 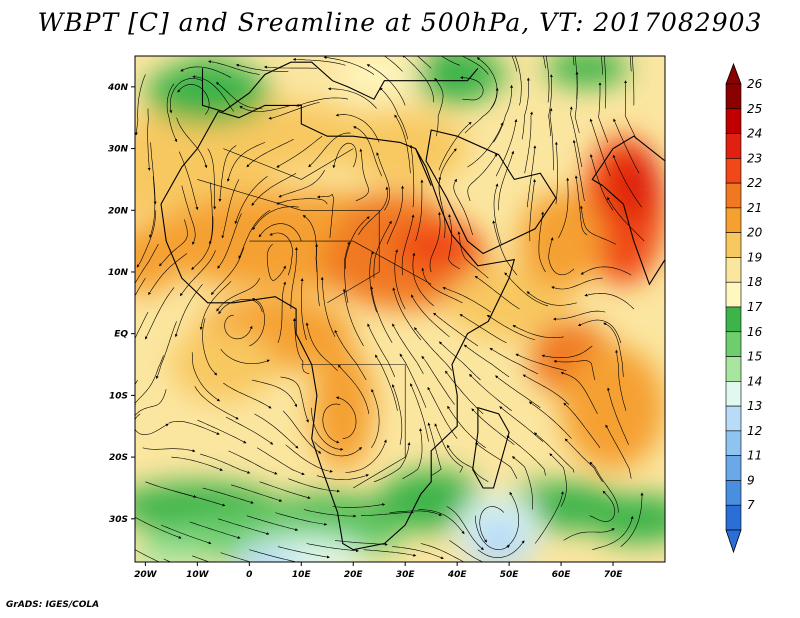 What do you see at coordinates (754, 183) in the screenshot?
I see `colorbar-label: 22` at bounding box center [754, 183].